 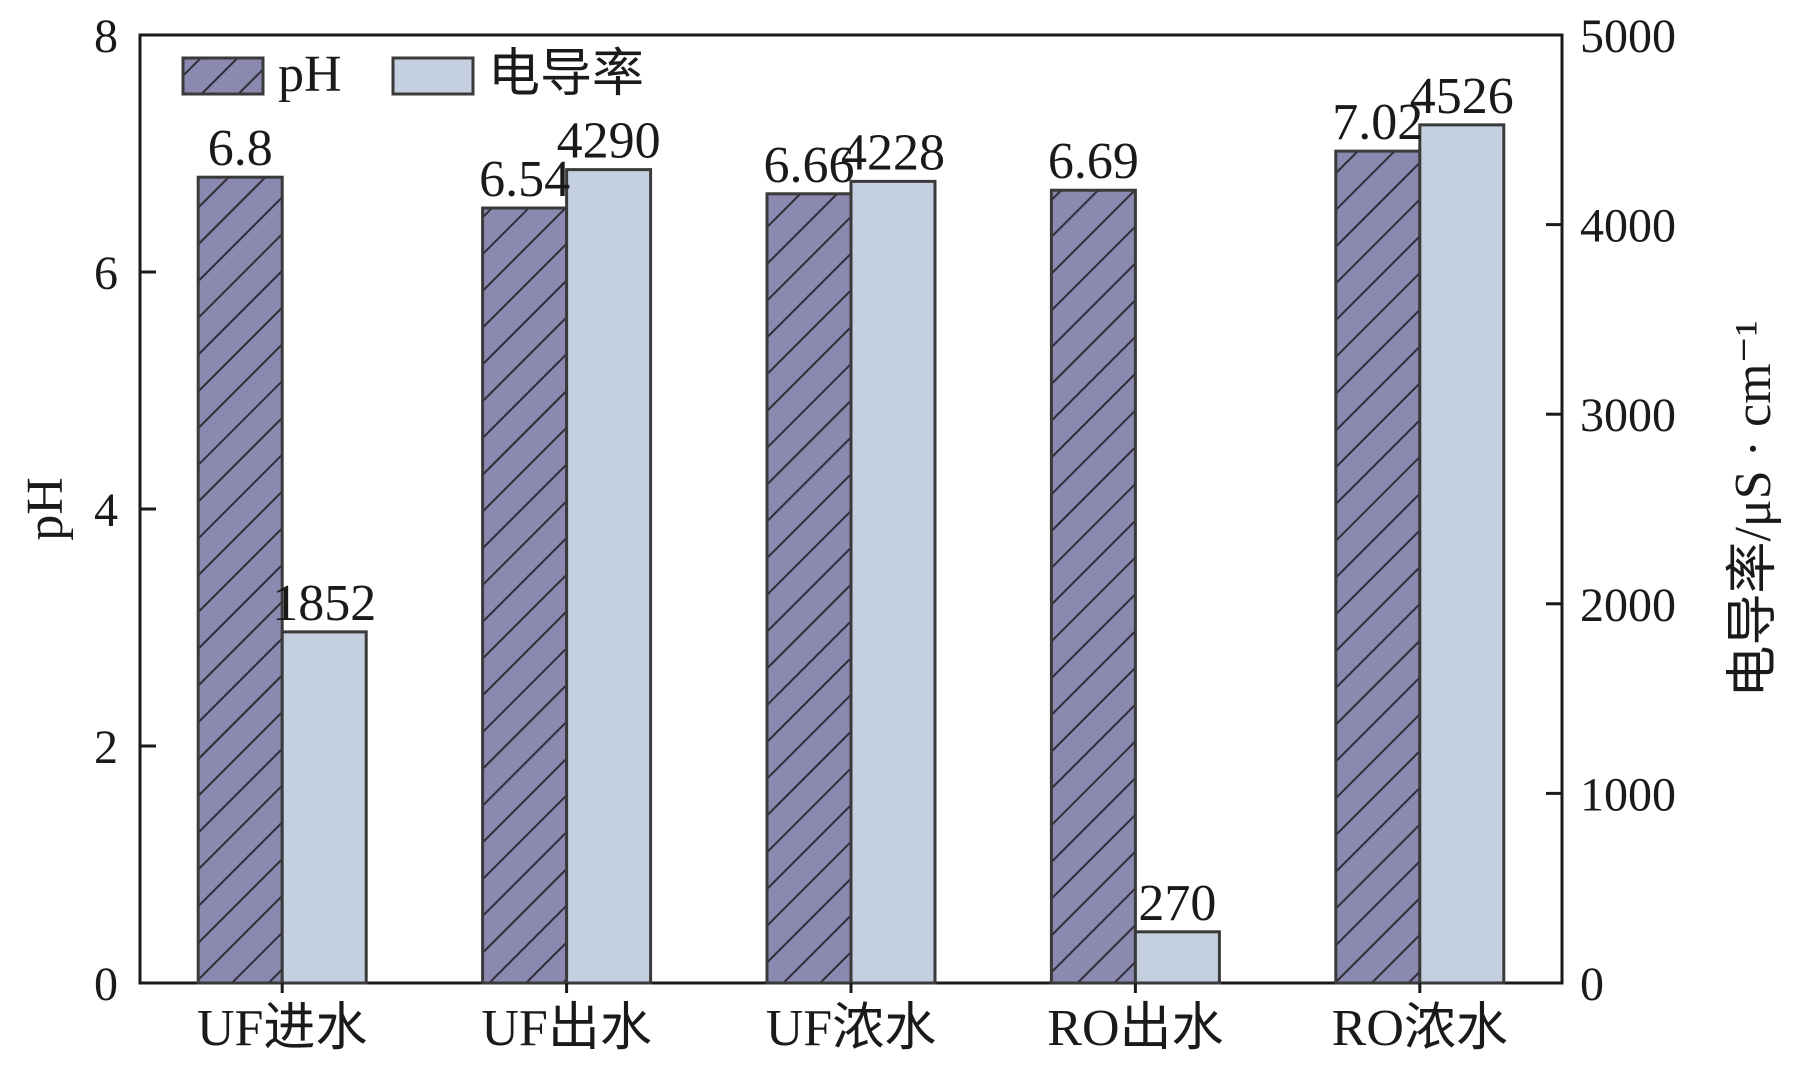 I want to click on y-axis-title-left: pH, so click(x=45, y=509).